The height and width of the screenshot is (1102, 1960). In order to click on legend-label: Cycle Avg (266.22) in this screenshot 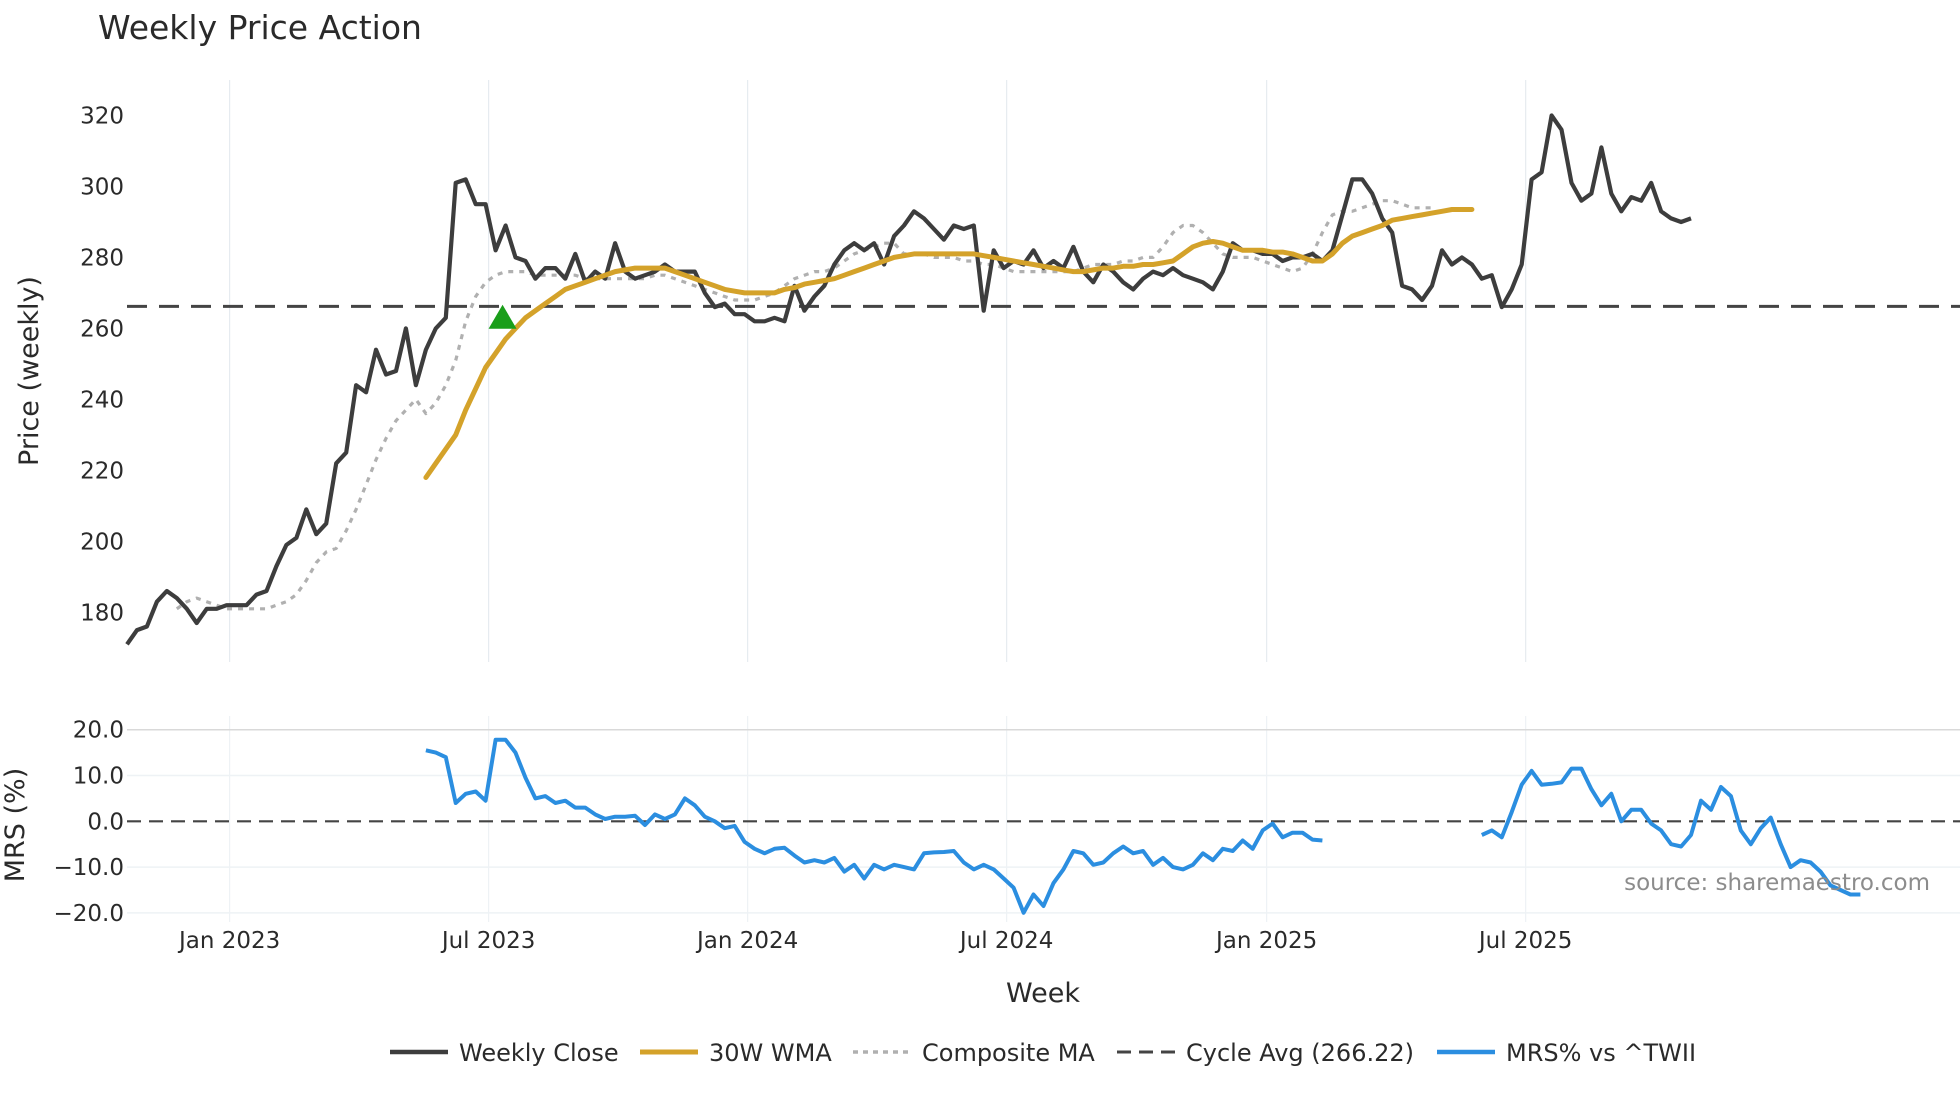, I will do `click(1300, 1053)`.